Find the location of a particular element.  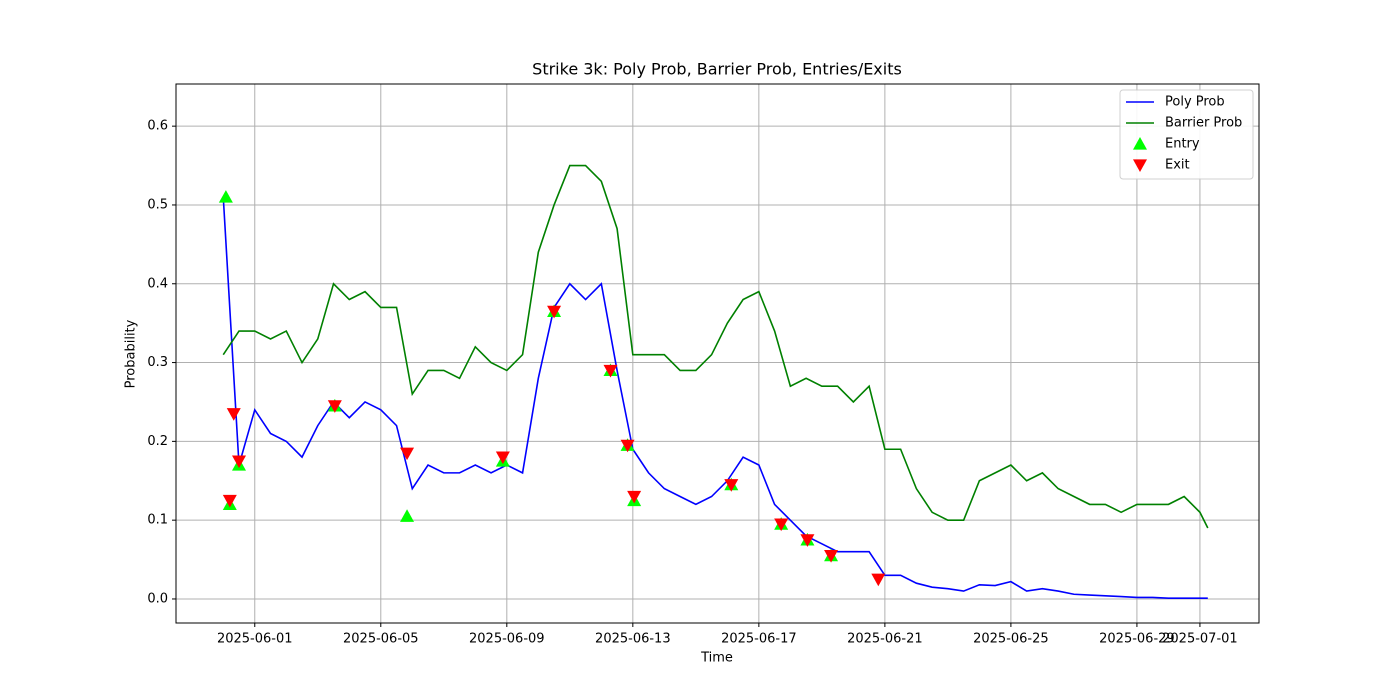

x-tick-label: 2025-06-09 is located at coordinates (507, 639).